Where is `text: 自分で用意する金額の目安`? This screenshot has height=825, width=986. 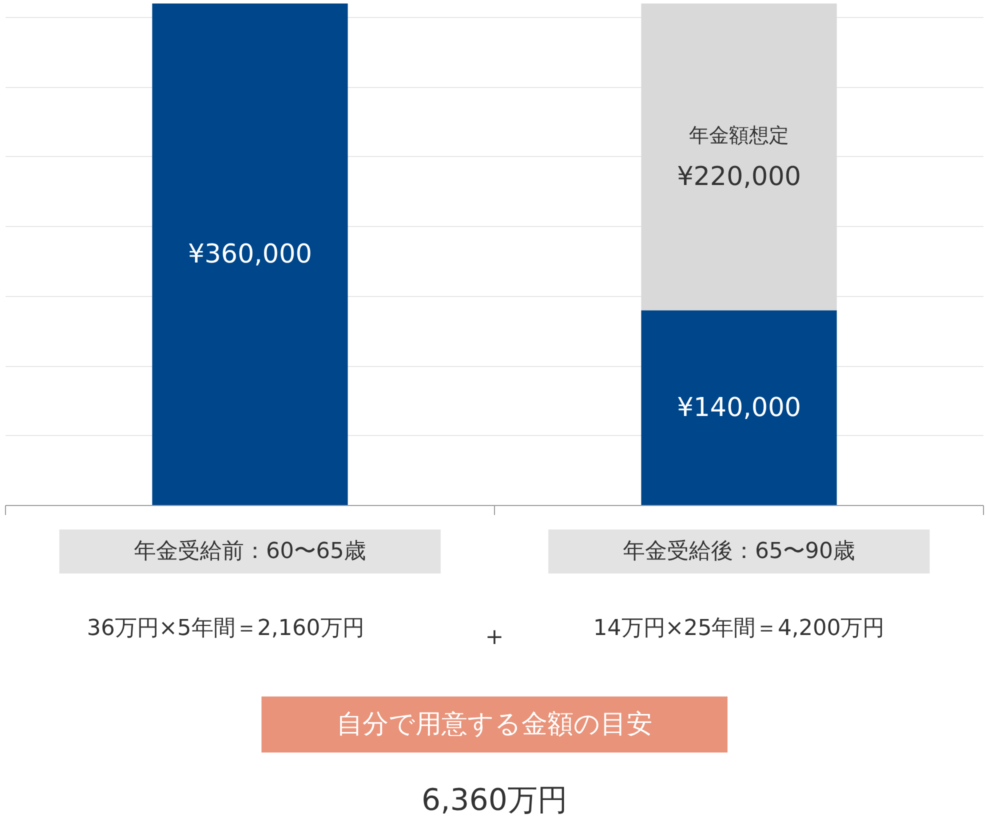 text: 自分で用意する金額の目安 is located at coordinates (494, 725).